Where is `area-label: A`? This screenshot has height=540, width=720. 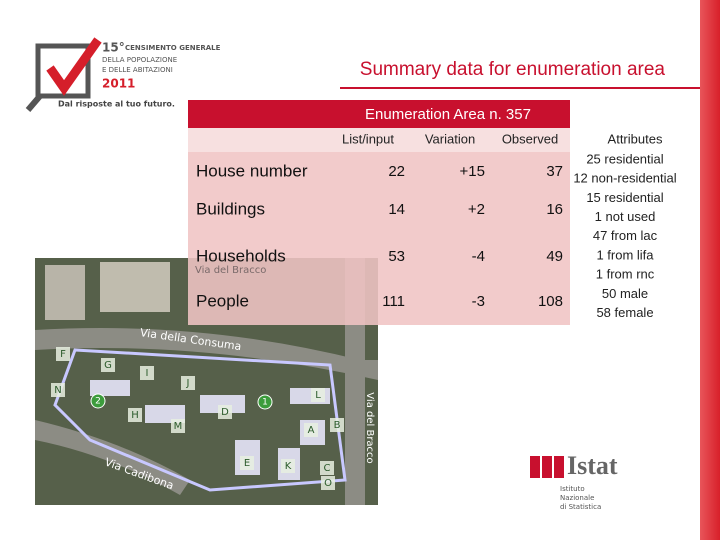
area-label: A is located at coordinates (311, 430).